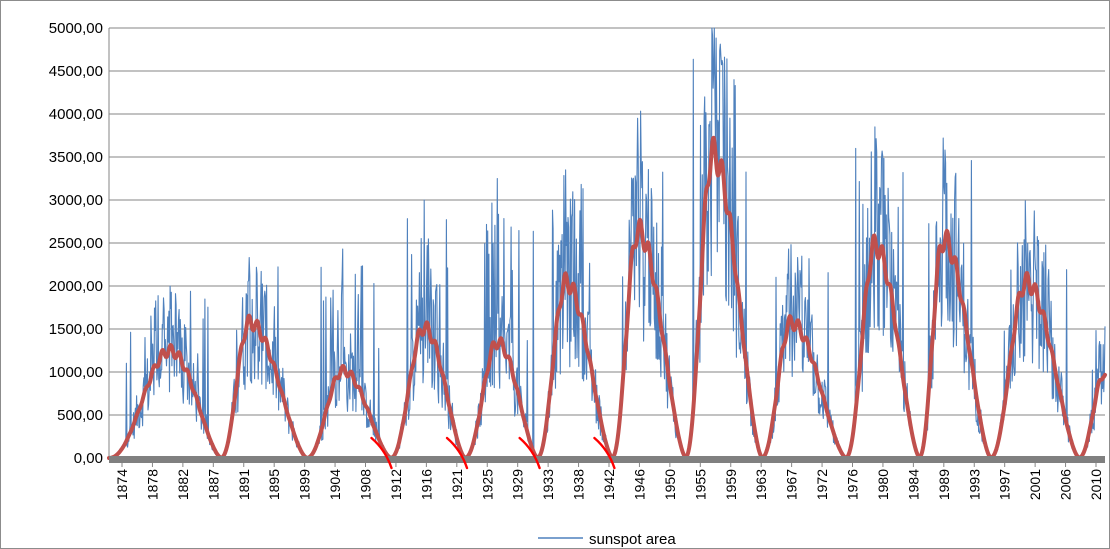 The image size is (1110, 549). I want to click on y-tick-label: 4500,00, so click(76, 71).